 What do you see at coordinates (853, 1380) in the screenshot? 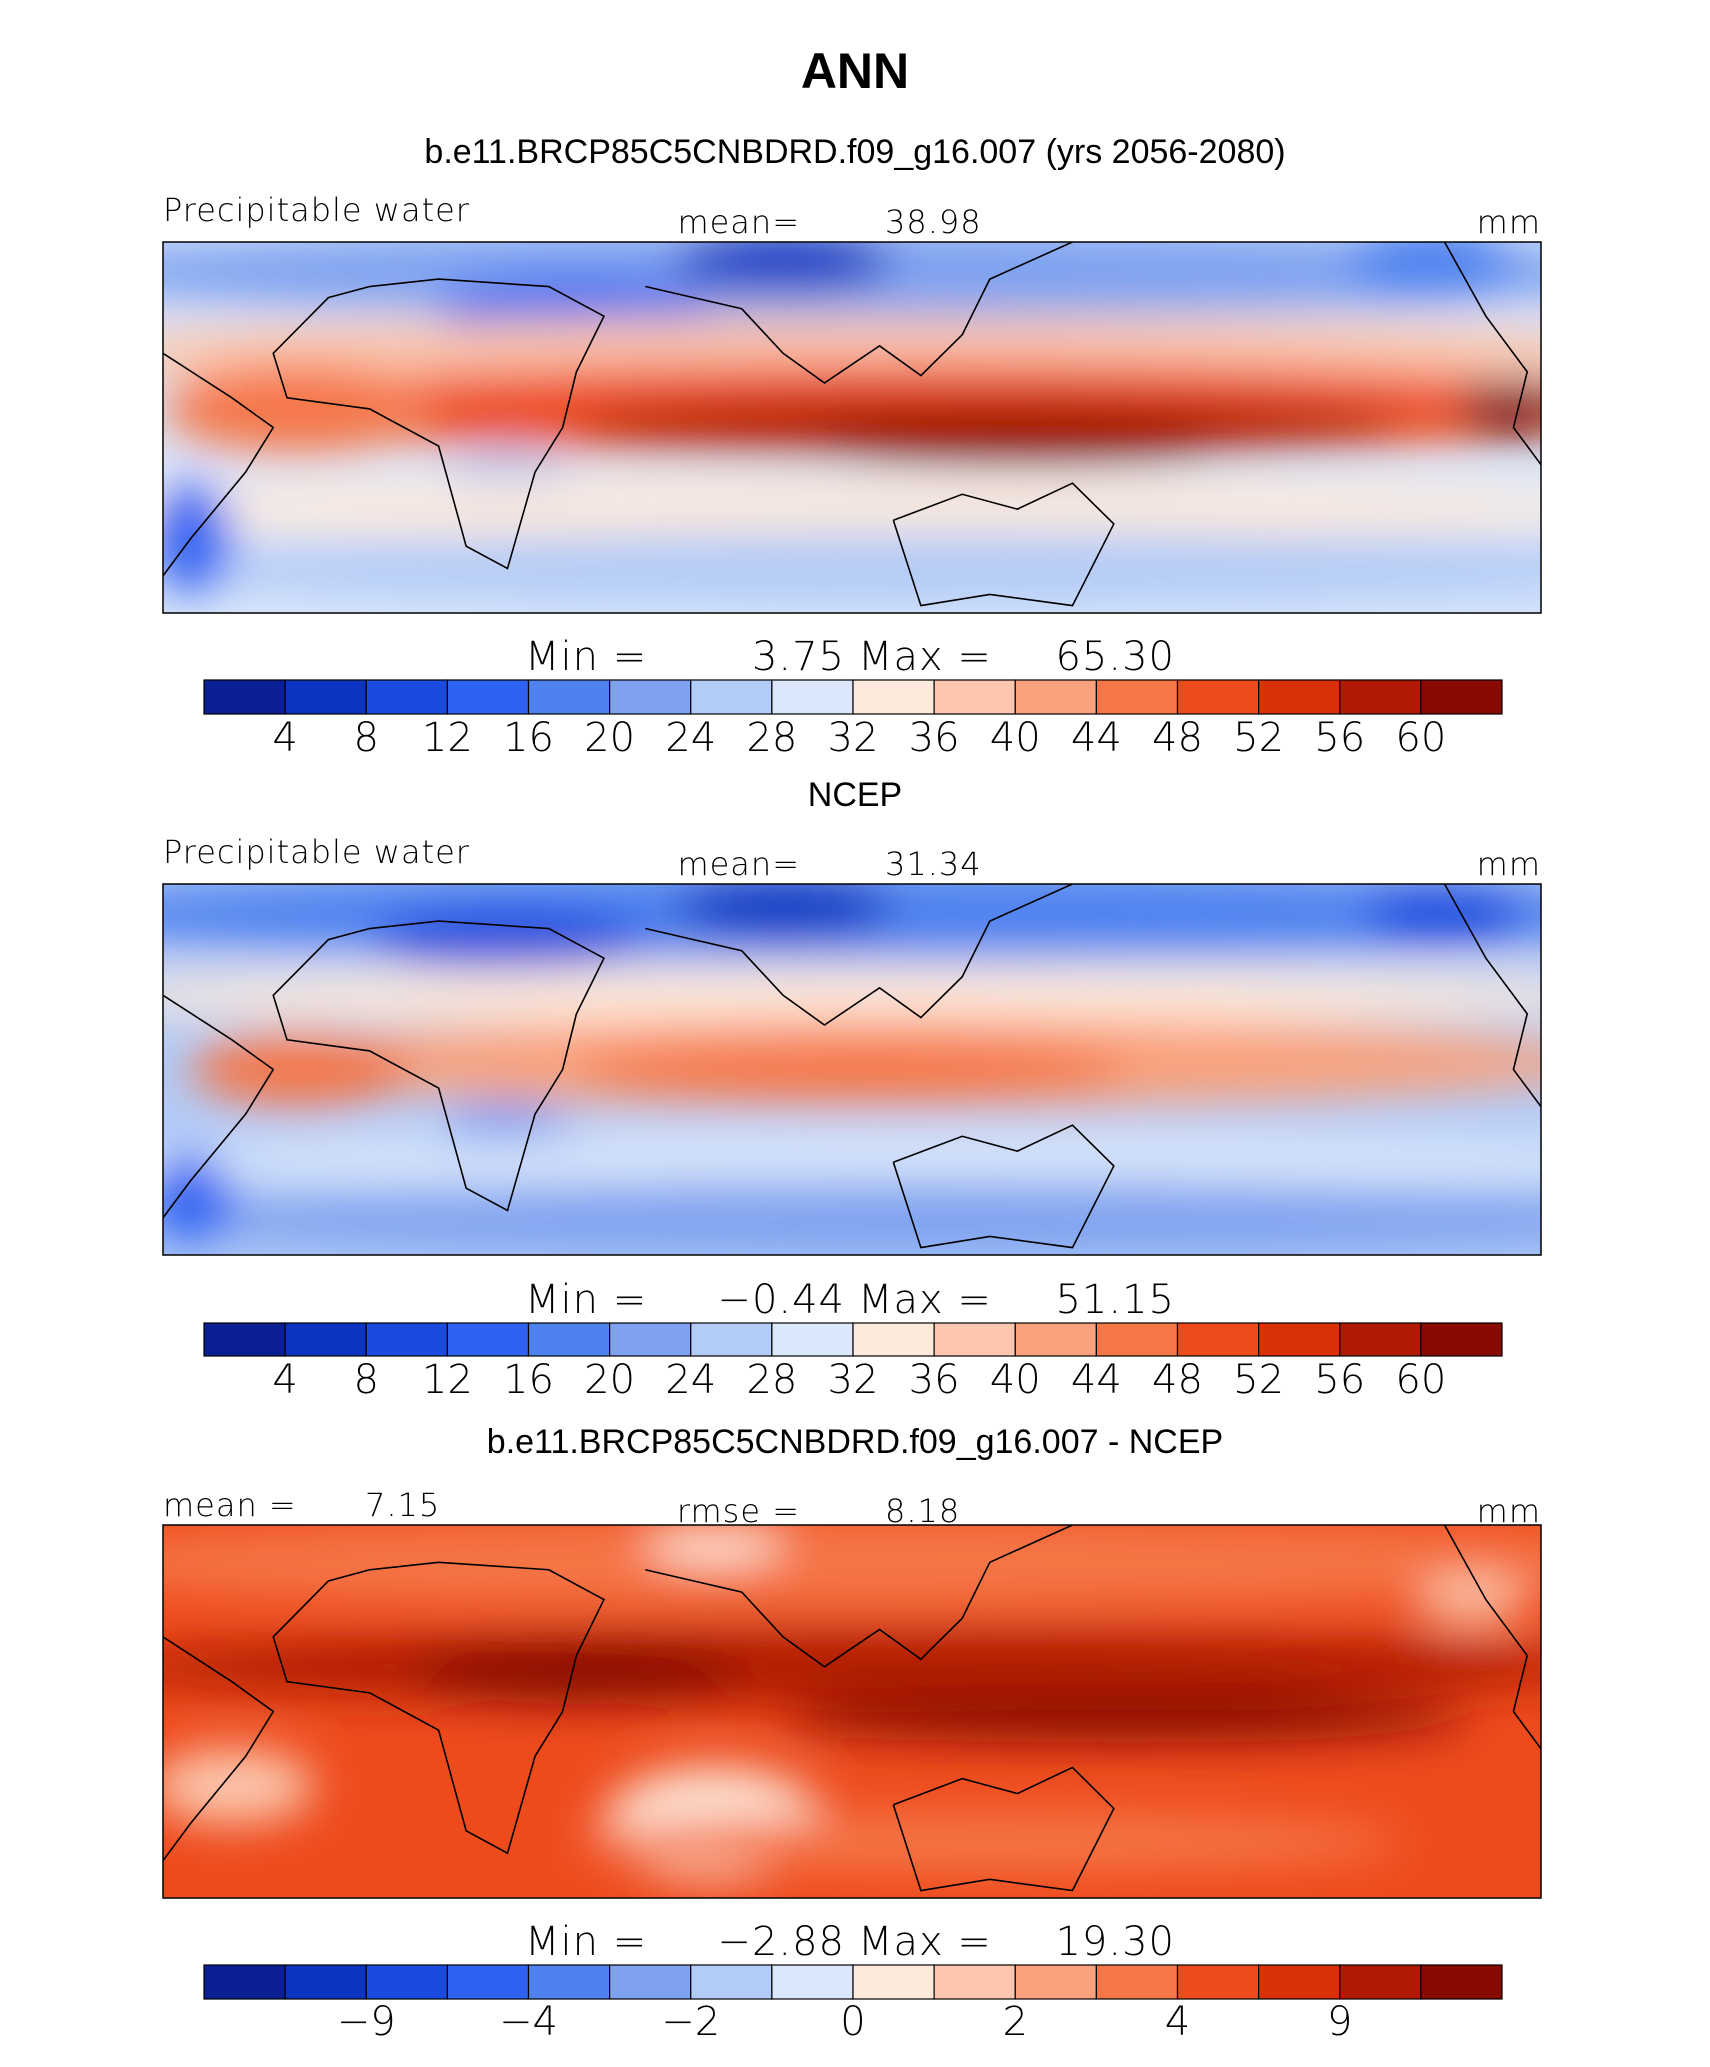
I see `colorbar-label: 32` at bounding box center [853, 1380].